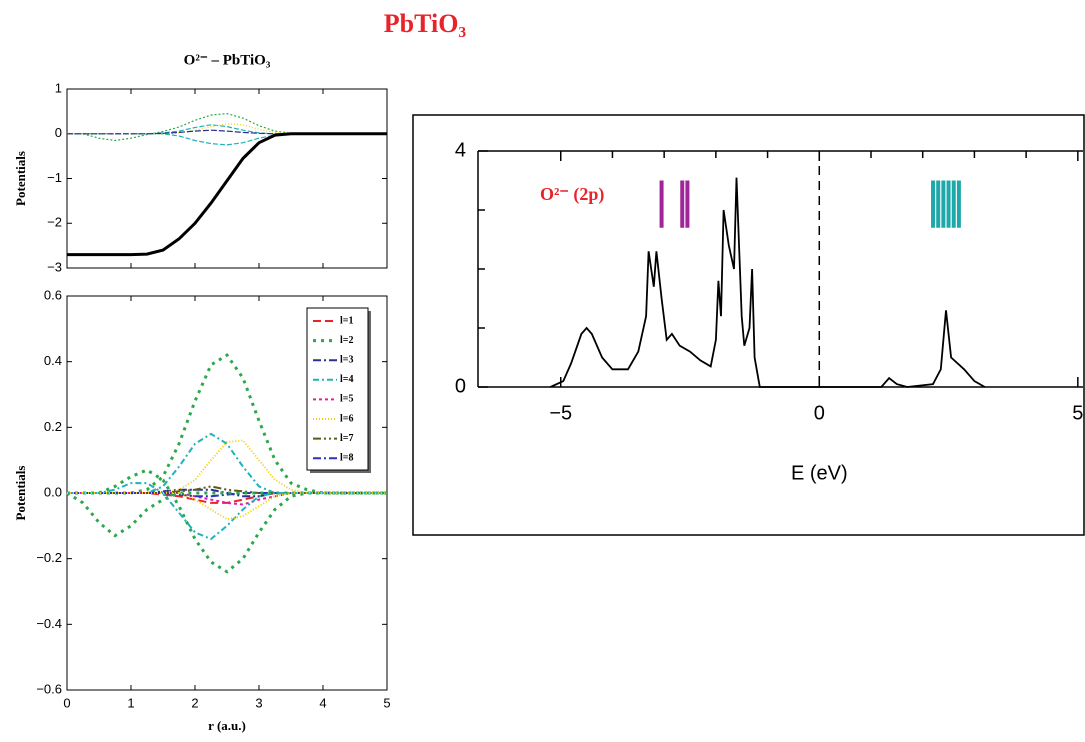 This screenshot has width=1085, height=742. Describe the element at coordinates (54, 266) in the screenshot. I see `y-tick-label: −3` at that location.